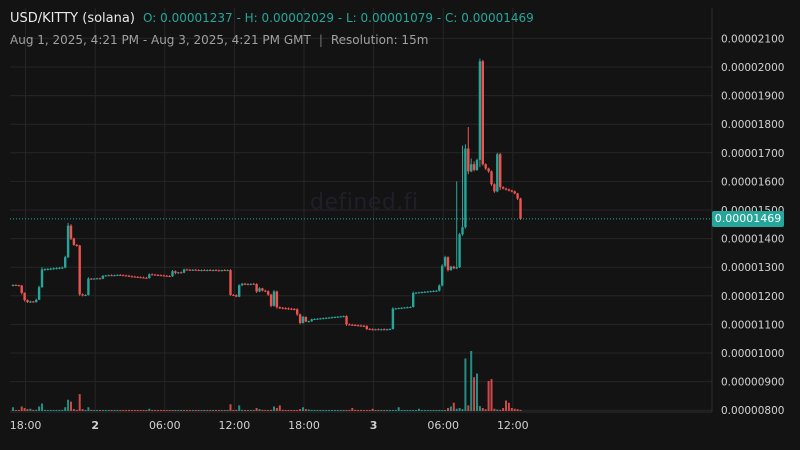 This screenshot has width=800, height=450. What do you see at coordinates (269, 425) in the screenshot?
I see `time-axis: 18:00 2 06:00 12:00 18:00 3 06:00 12:00` at bounding box center [269, 425].